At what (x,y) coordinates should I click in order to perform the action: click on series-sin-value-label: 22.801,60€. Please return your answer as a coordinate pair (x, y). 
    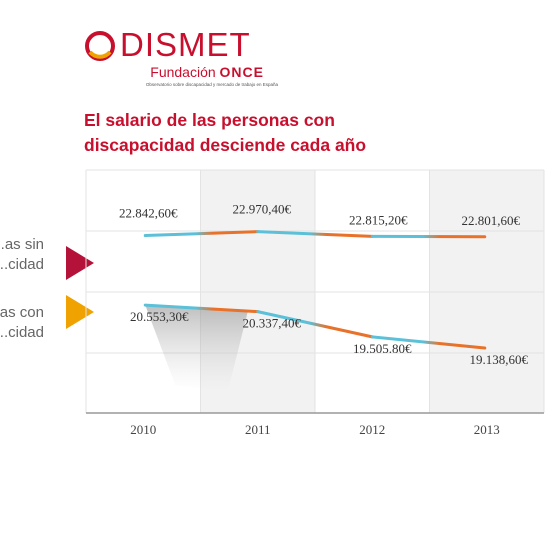
    Looking at the image, I should click on (491, 220).